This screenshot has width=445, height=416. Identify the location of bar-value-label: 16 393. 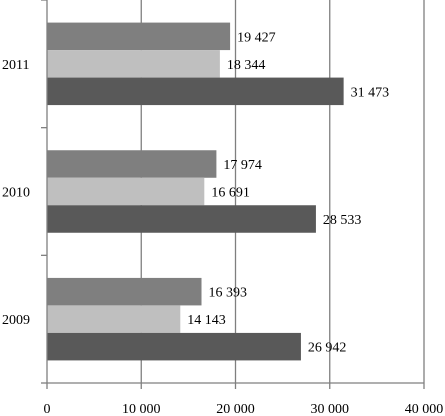
(228, 293).